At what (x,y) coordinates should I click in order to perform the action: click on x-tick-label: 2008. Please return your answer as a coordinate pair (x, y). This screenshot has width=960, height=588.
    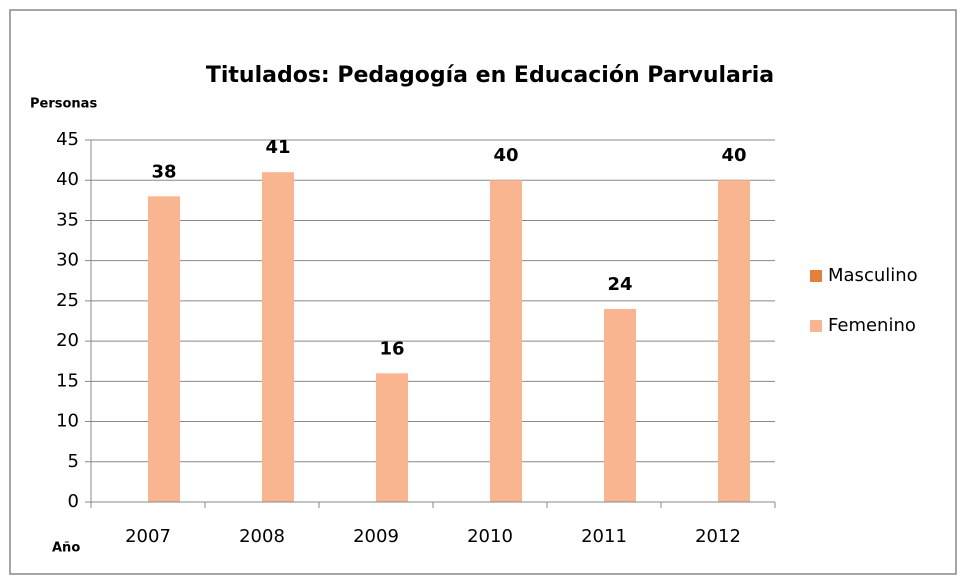
    Looking at the image, I should click on (262, 536).